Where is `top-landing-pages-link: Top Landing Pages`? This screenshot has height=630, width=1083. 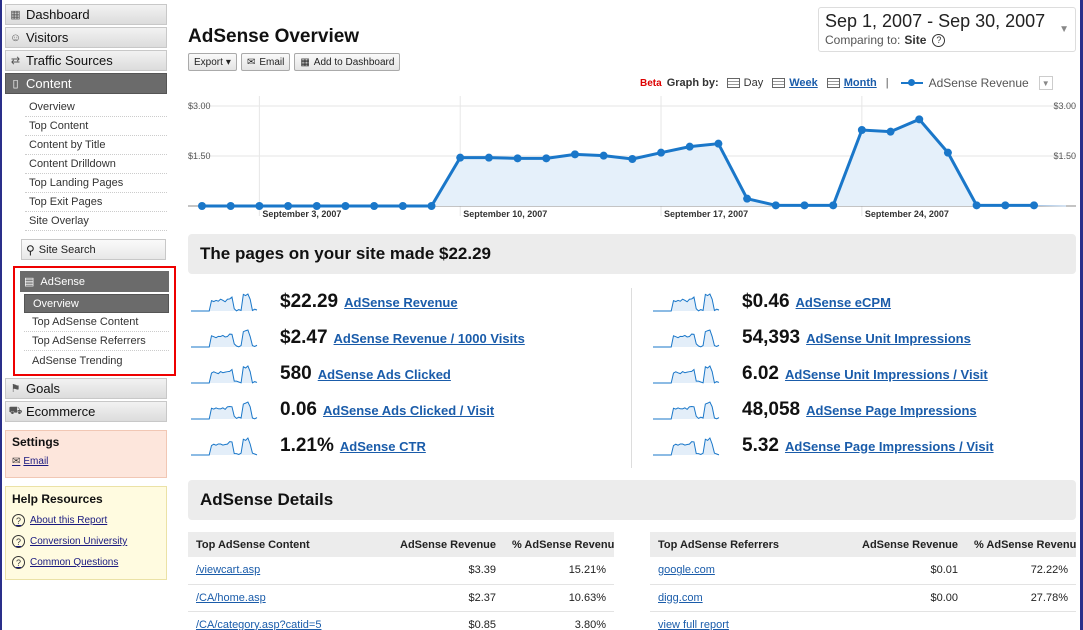 top-landing-pages-link: Top Landing Pages is located at coordinates (96, 183).